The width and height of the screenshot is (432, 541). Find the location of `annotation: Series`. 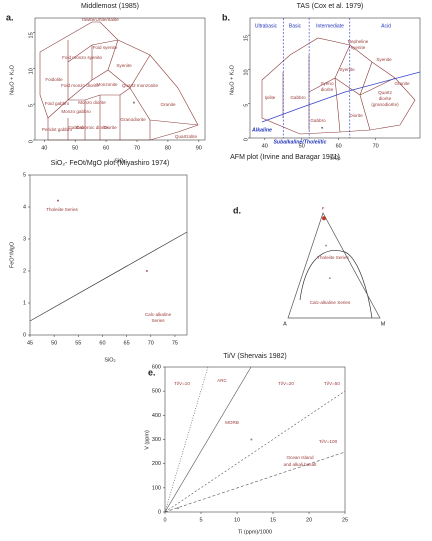

annotation: Series is located at coordinates (158, 320).